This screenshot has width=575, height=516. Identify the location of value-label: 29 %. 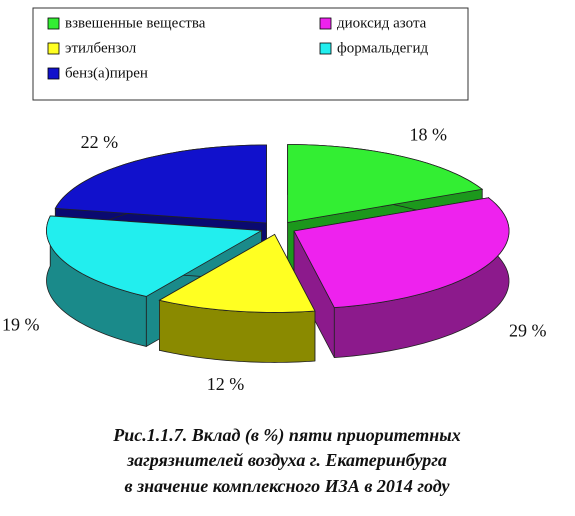
(528, 330).